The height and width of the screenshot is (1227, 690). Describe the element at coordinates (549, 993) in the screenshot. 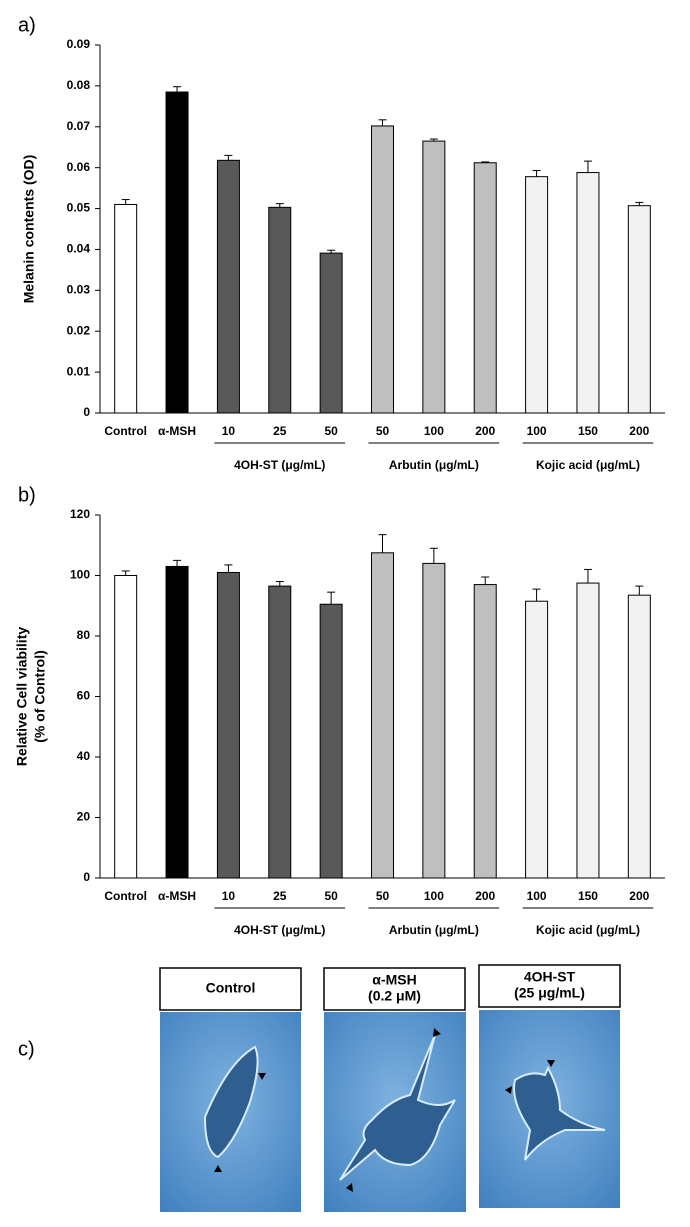

I see `caption: (25 μg/mL)` at that location.